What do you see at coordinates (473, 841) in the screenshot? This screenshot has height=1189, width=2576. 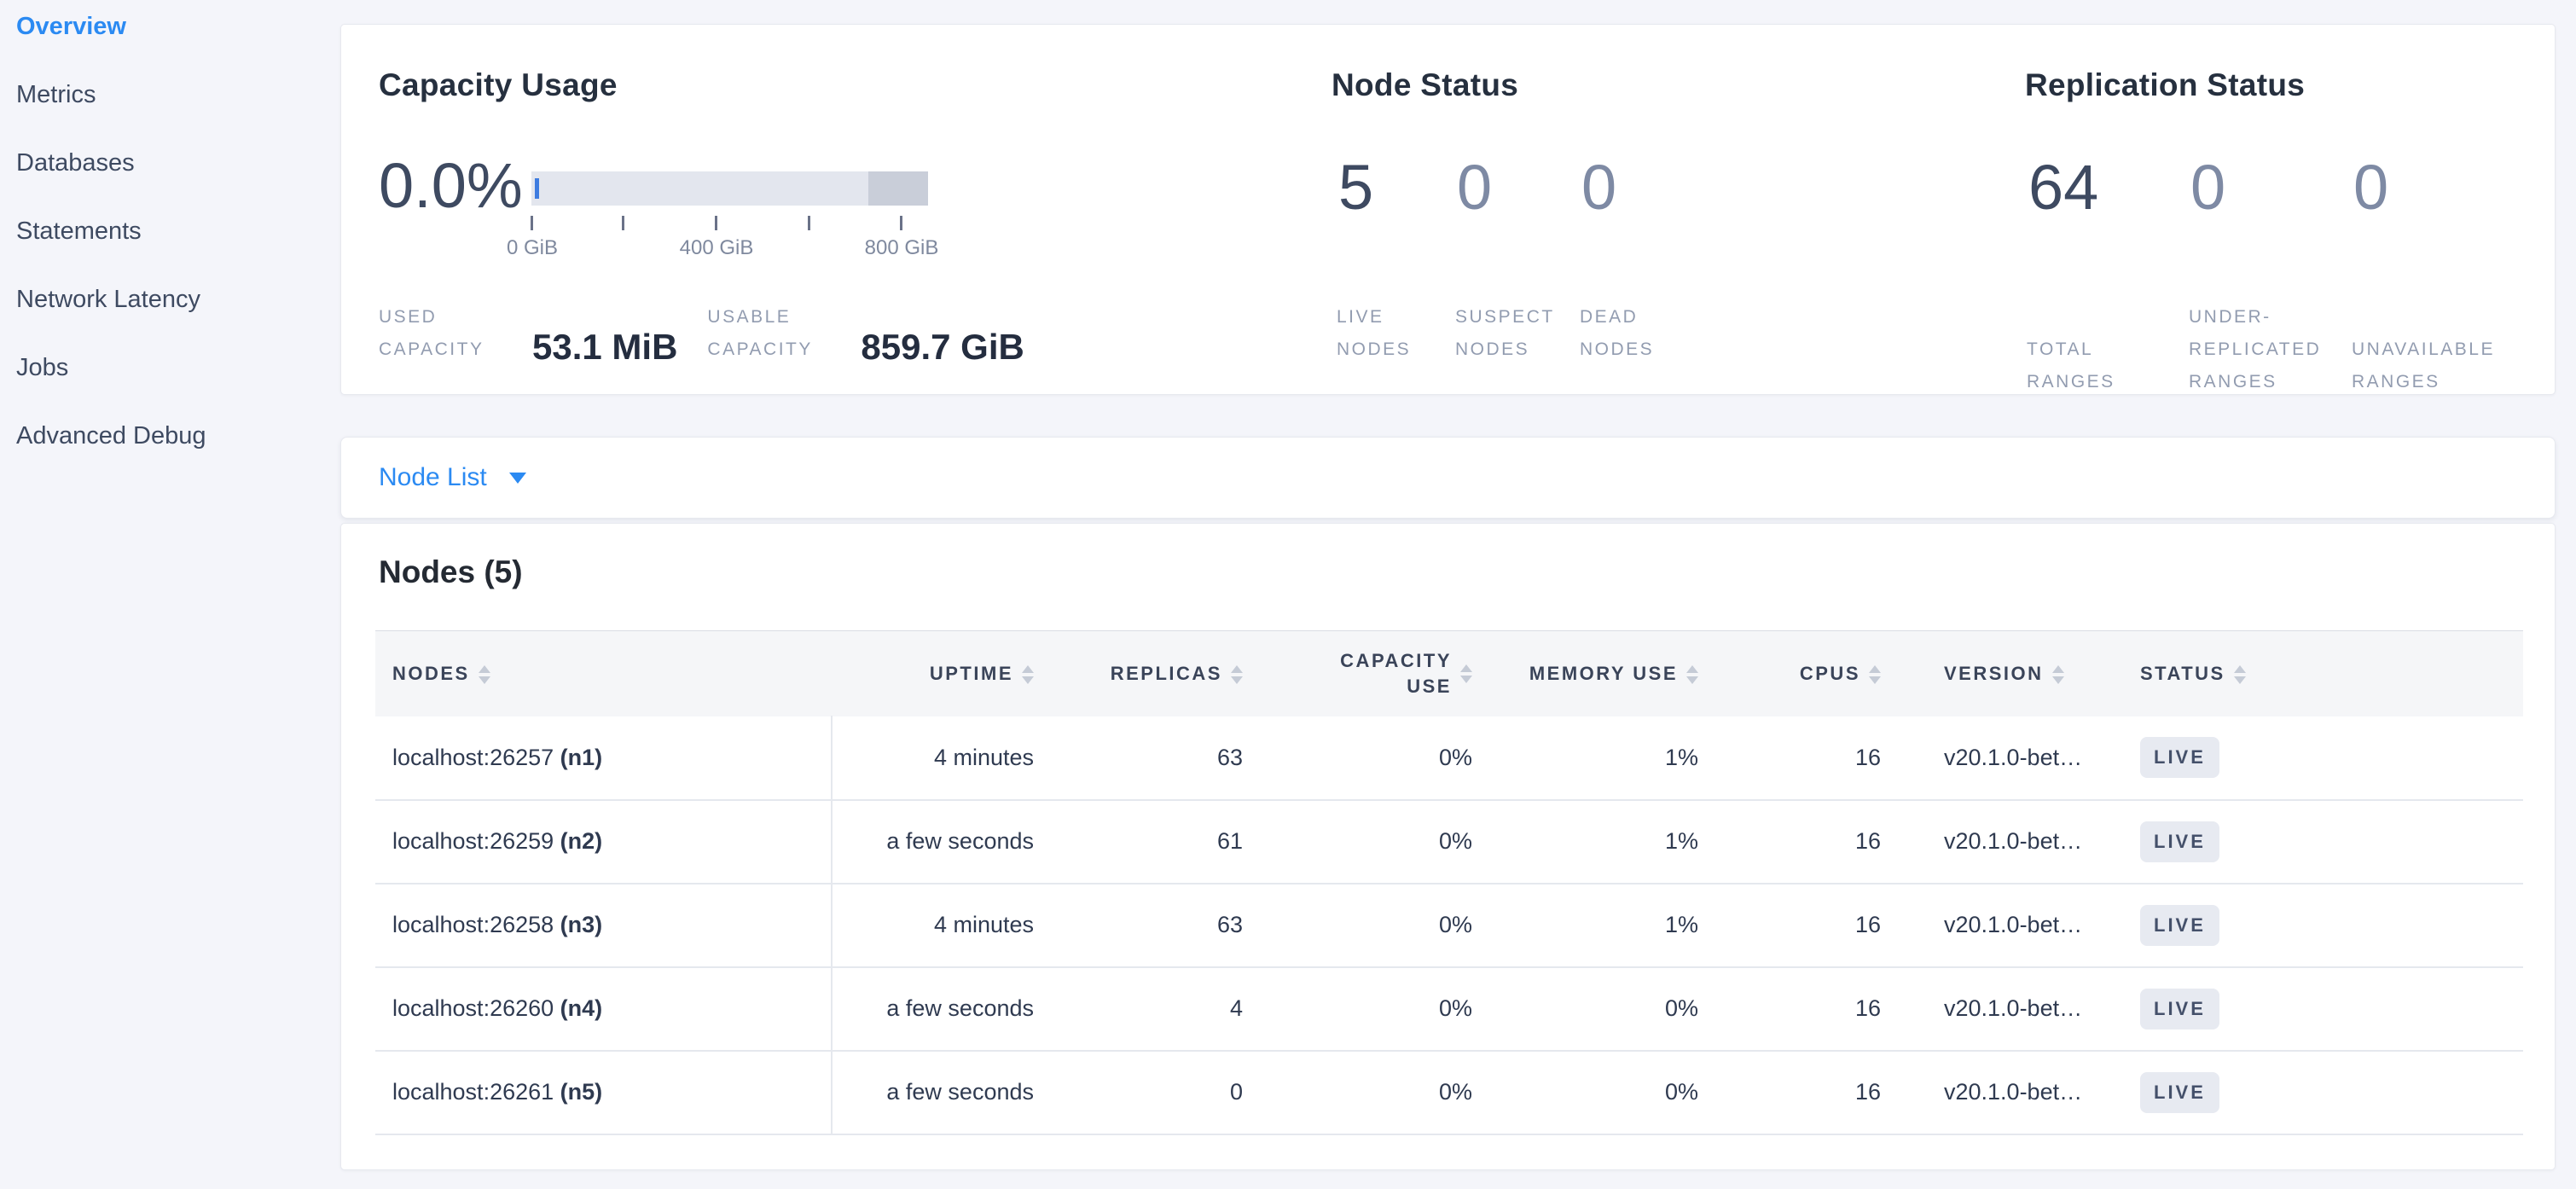 I see `node-address: localhost:26259` at bounding box center [473, 841].